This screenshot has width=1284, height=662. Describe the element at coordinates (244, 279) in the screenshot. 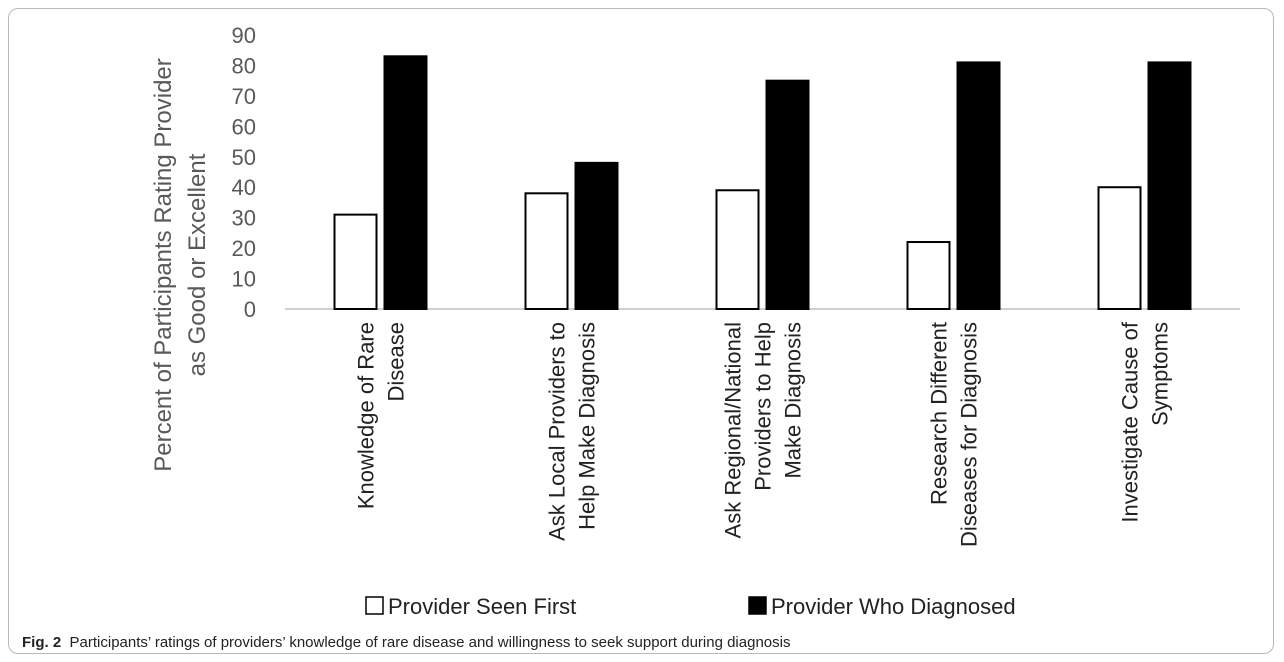

I see `y-tick-label: 10` at that location.